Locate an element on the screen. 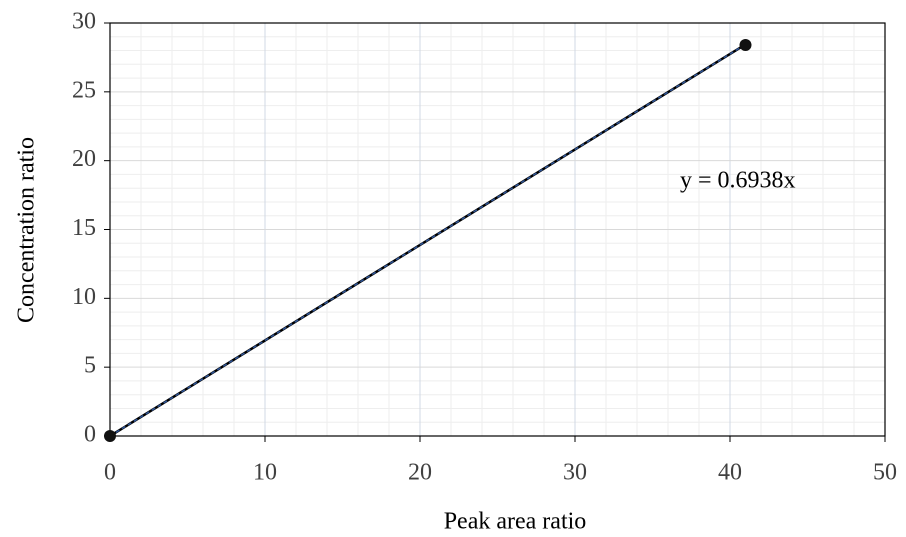 Image resolution: width=906 pixels, height=537 pixels. x-tick-label: 30 is located at coordinates (575, 473).